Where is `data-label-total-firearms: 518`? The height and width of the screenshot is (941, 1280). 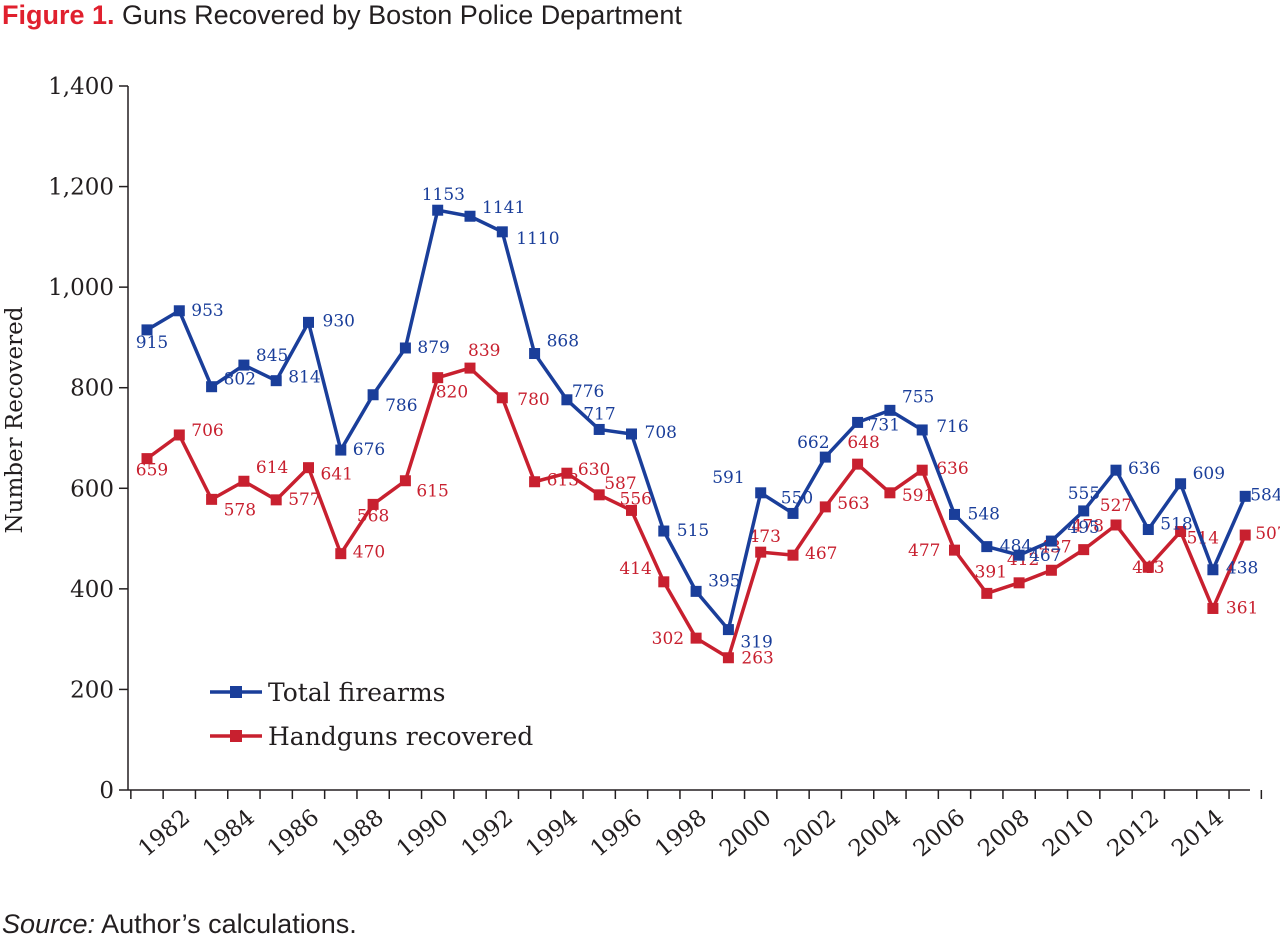
data-label-total-firearms: 518 is located at coordinates (1176, 525).